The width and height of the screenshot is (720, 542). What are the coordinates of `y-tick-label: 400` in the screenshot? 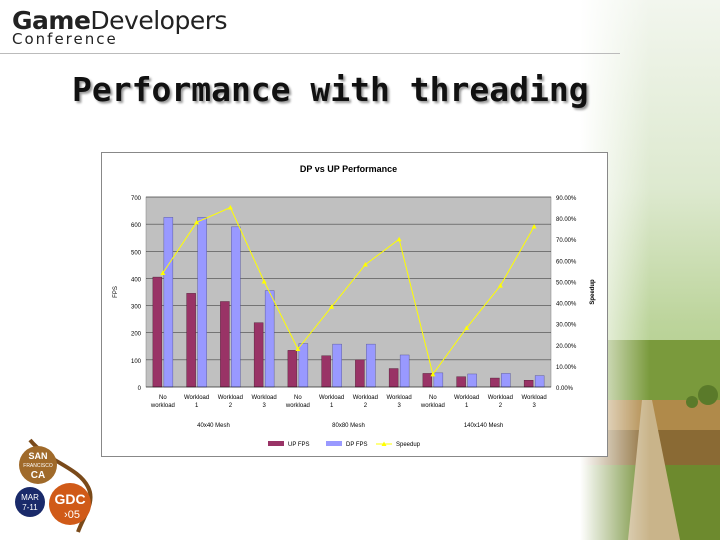 It's located at (136, 280).